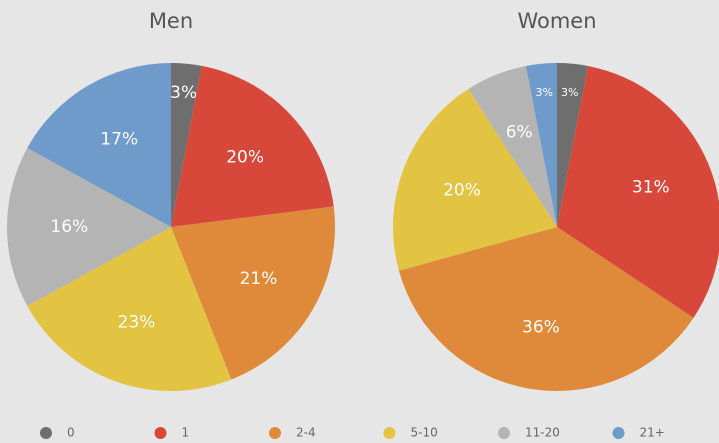 The height and width of the screenshot is (443, 719). I want to click on value-label: 17%, so click(119, 139).